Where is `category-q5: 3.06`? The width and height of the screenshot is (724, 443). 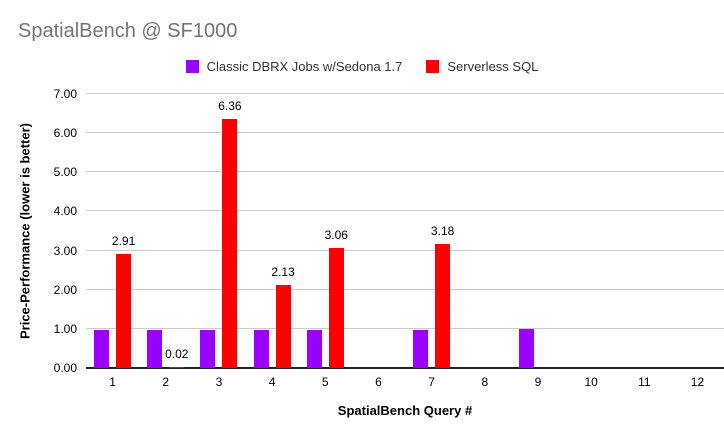
category-q5: 3.06 is located at coordinates (325, 231).